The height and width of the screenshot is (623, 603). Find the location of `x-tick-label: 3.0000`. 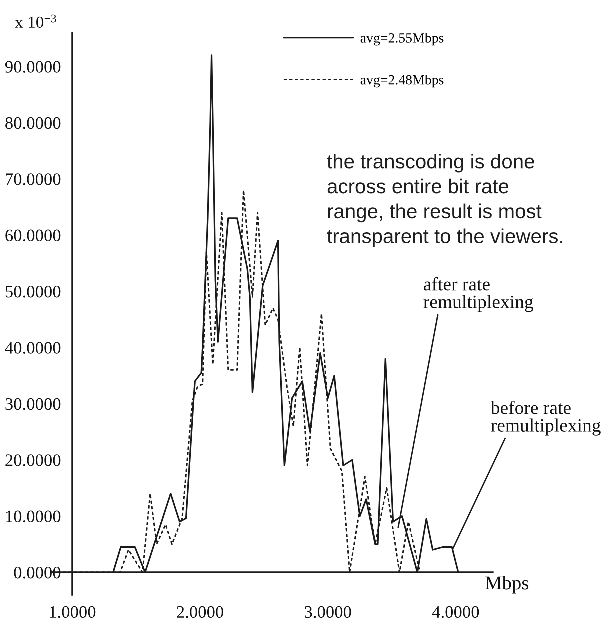

x-tick-label: 3.0000 is located at coordinates (328, 612).